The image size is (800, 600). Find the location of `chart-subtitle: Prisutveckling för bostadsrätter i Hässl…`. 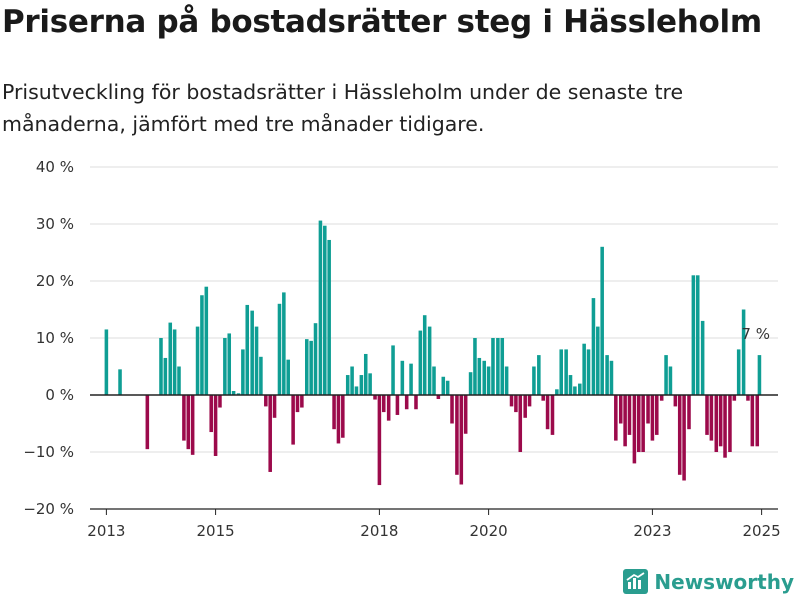

chart-subtitle: Prisutveckling för bostadsrätter i Hässl… is located at coordinates (343, 108).